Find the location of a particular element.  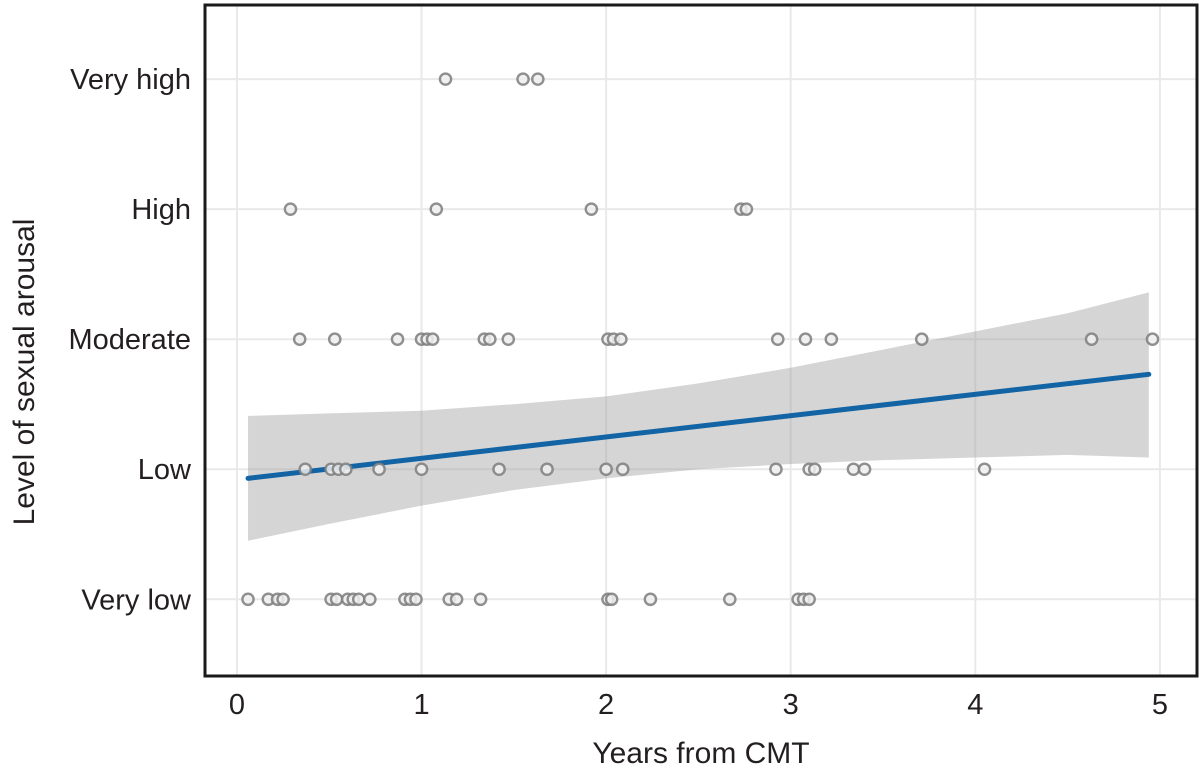

x-tick-labels: 0 1 2 3 4 5 is located at coordinates (698, 705).